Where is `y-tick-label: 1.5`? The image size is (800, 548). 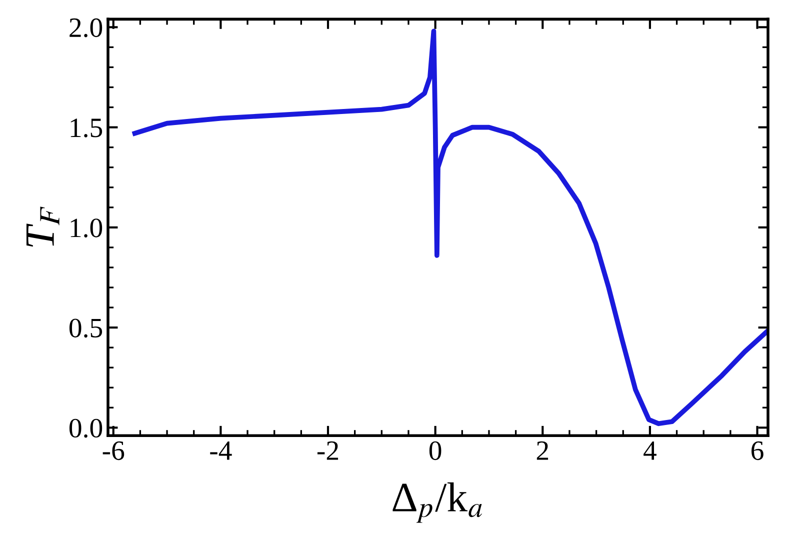 y-tick-label: 1.5 is located at coordinates (86, 128).